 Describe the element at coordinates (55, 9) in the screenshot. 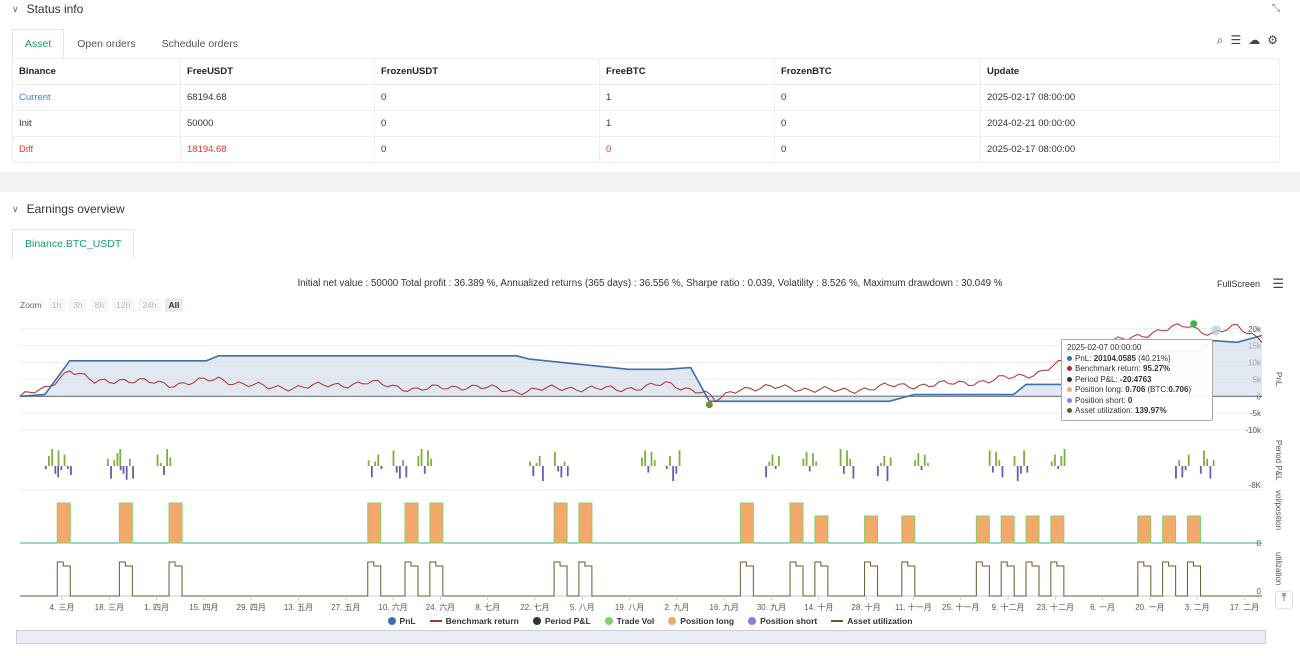

I see `status-title: Status info` at that location.